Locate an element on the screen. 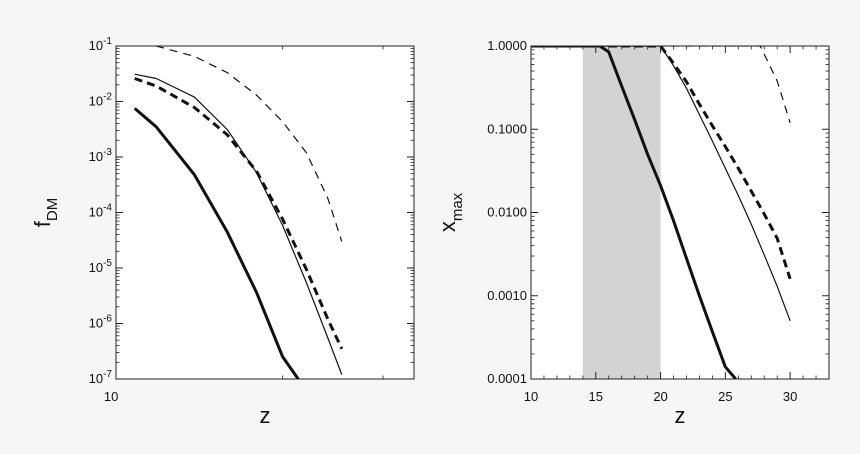 The height and width of the screenshot is (454, 860). y-tick-label: 10⁻² is located at coordinates (101, 100).